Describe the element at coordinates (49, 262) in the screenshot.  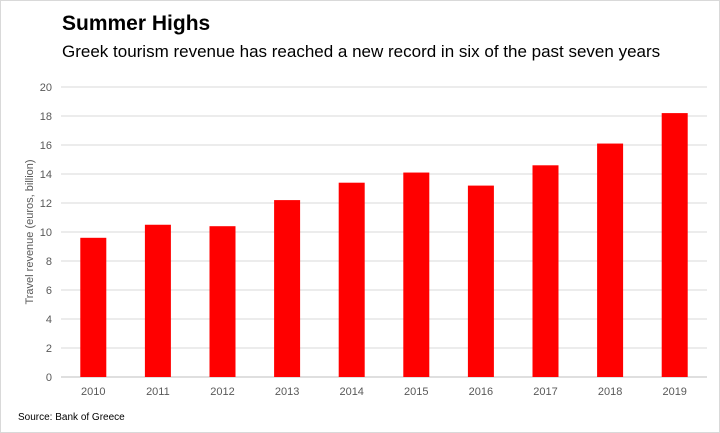
I see `y-tick-label: 8` at that location.